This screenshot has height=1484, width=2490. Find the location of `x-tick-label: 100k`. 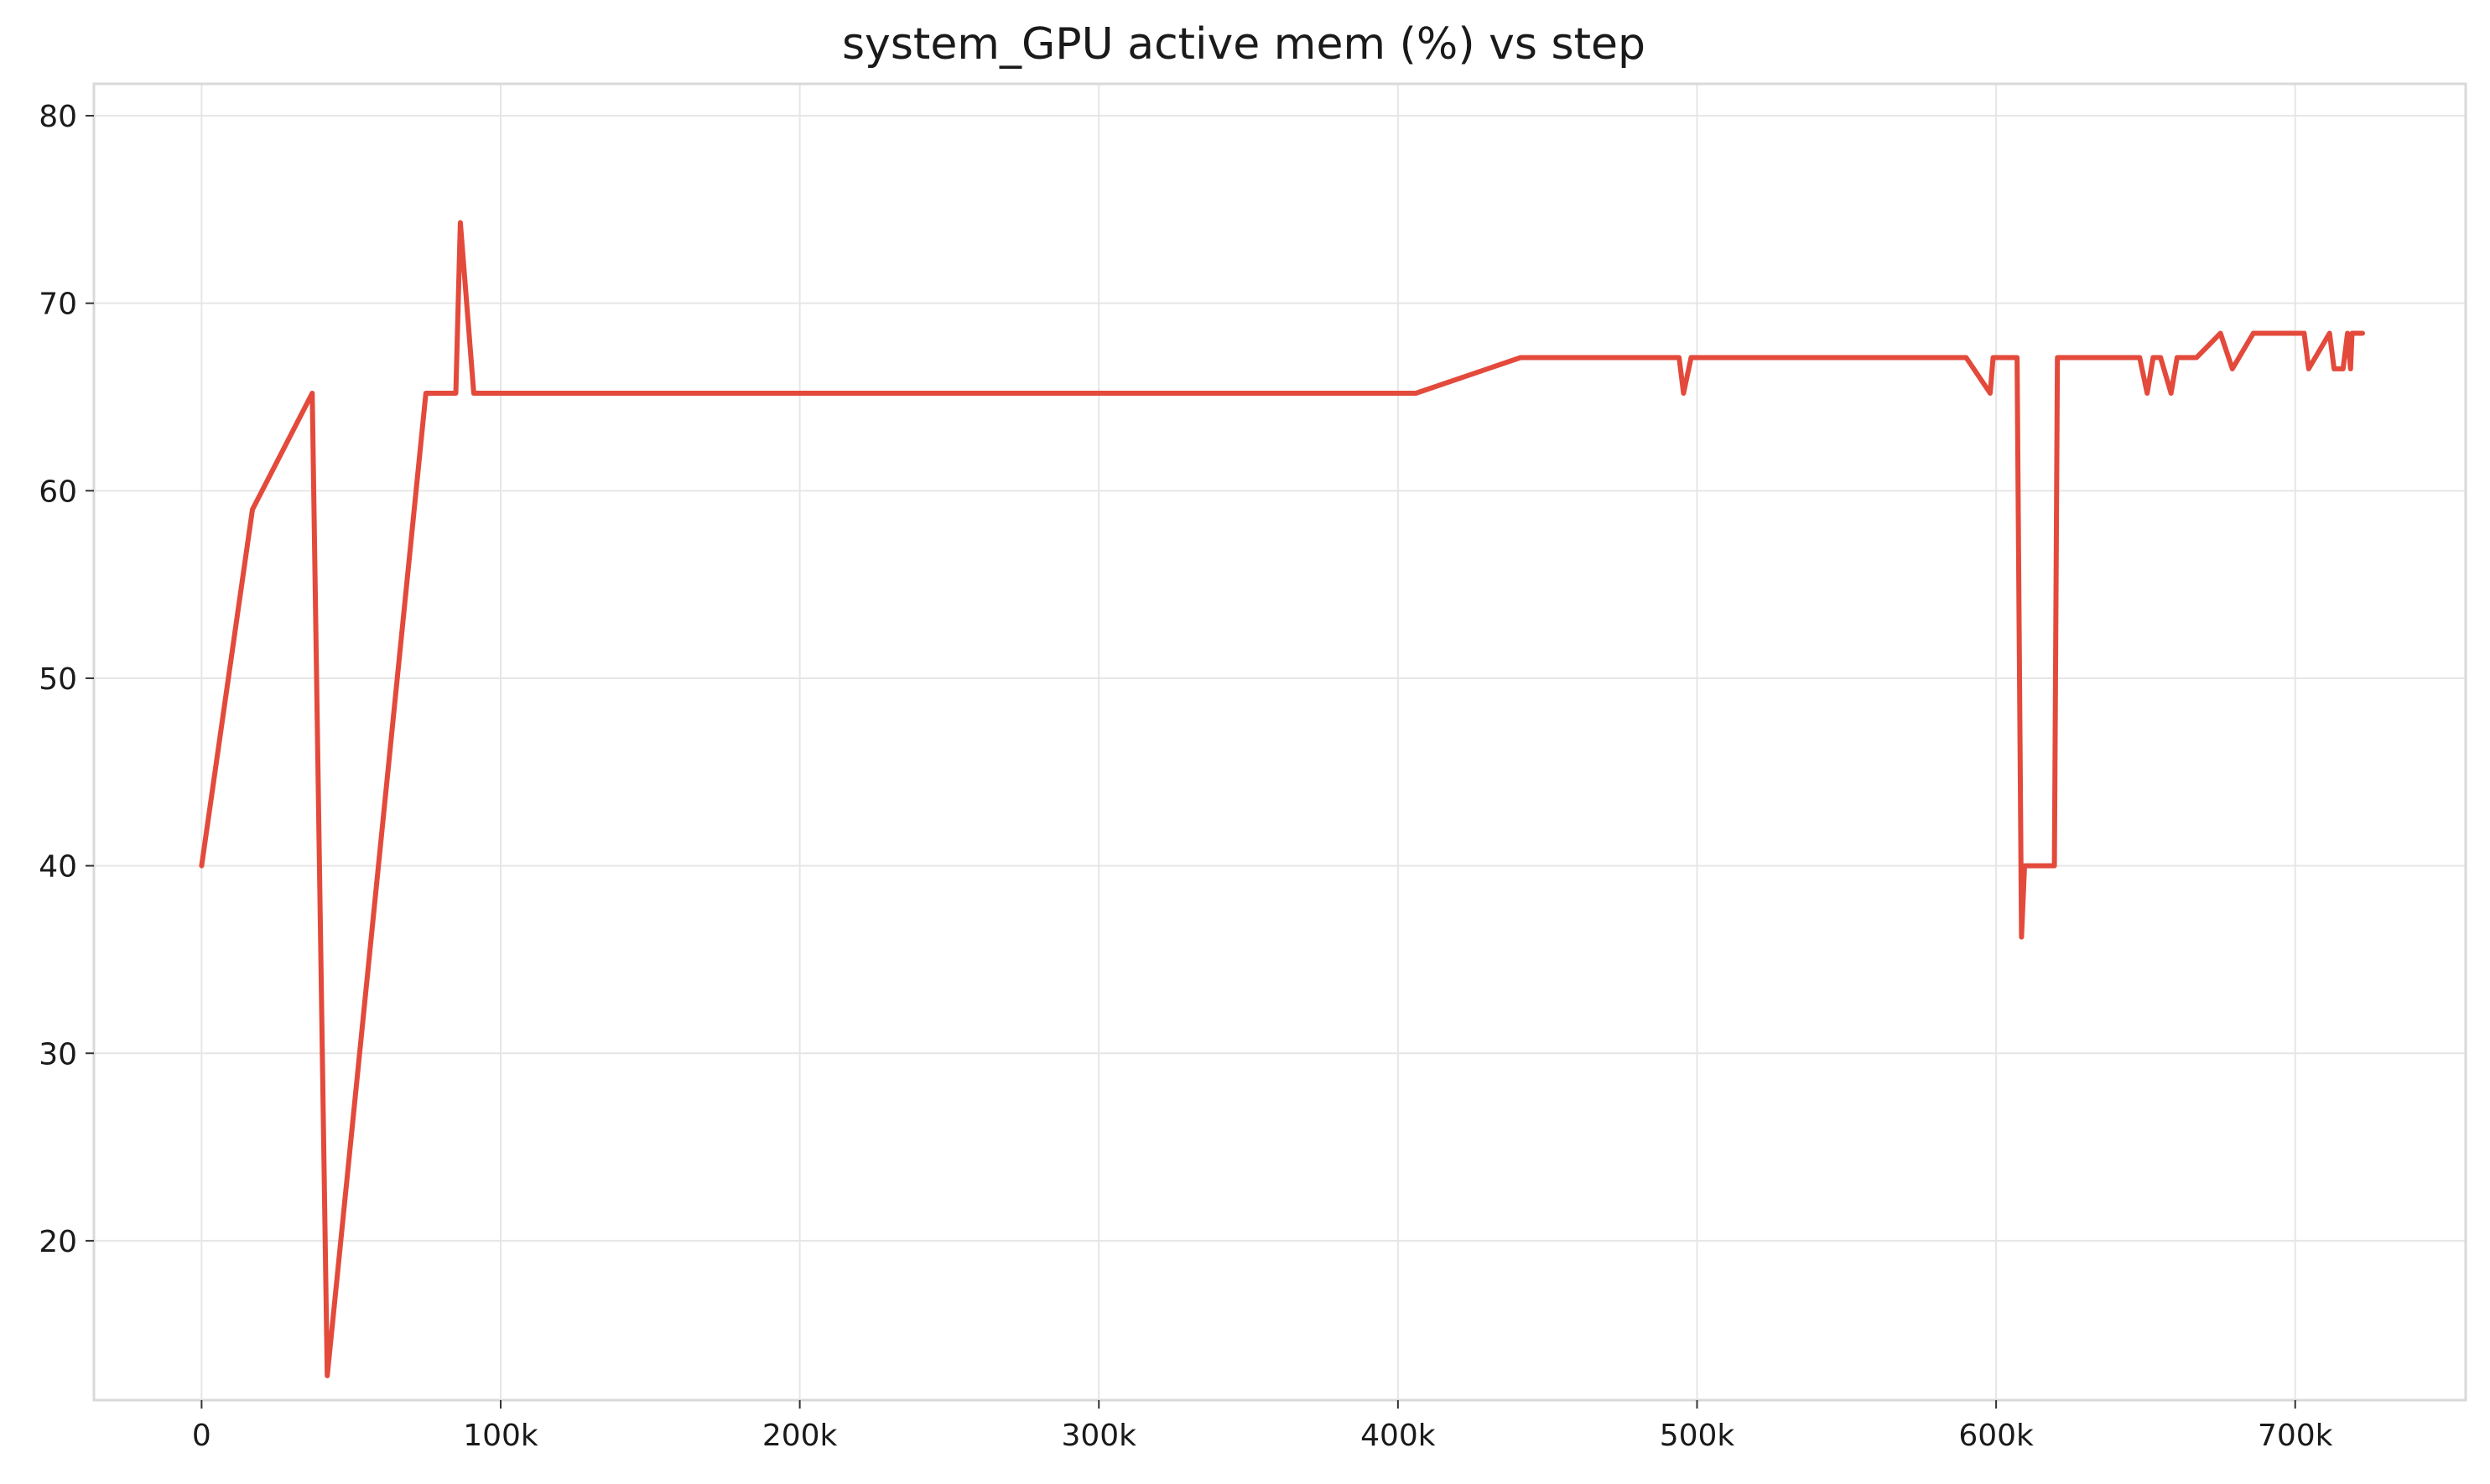

x-tick-label: 100k is located at coordinates (500, 1436).